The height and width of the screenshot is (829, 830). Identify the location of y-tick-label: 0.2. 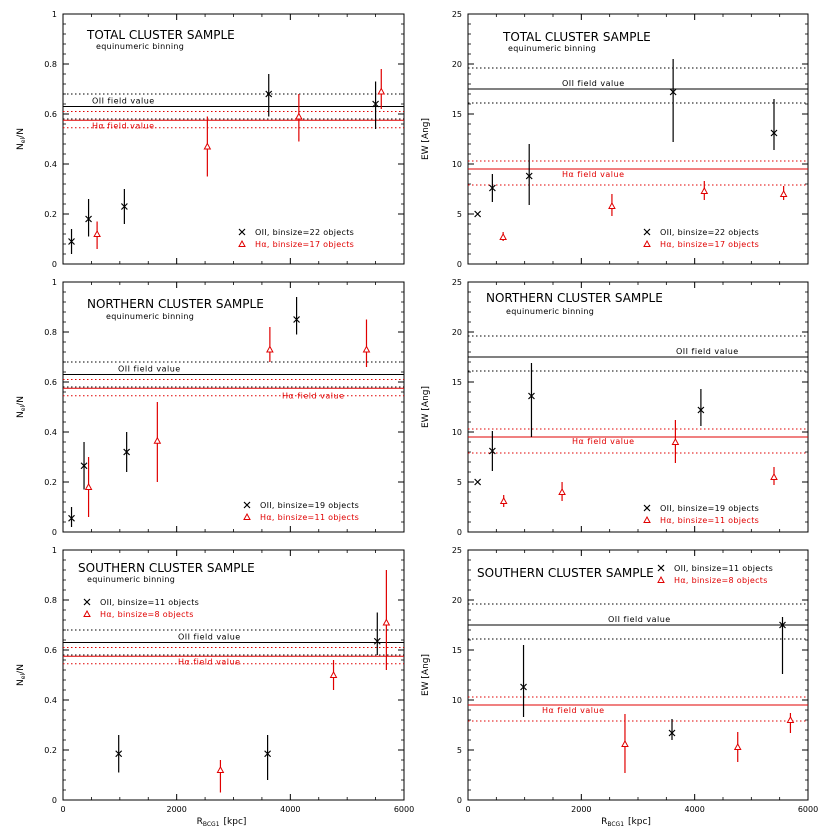
(50, 214).